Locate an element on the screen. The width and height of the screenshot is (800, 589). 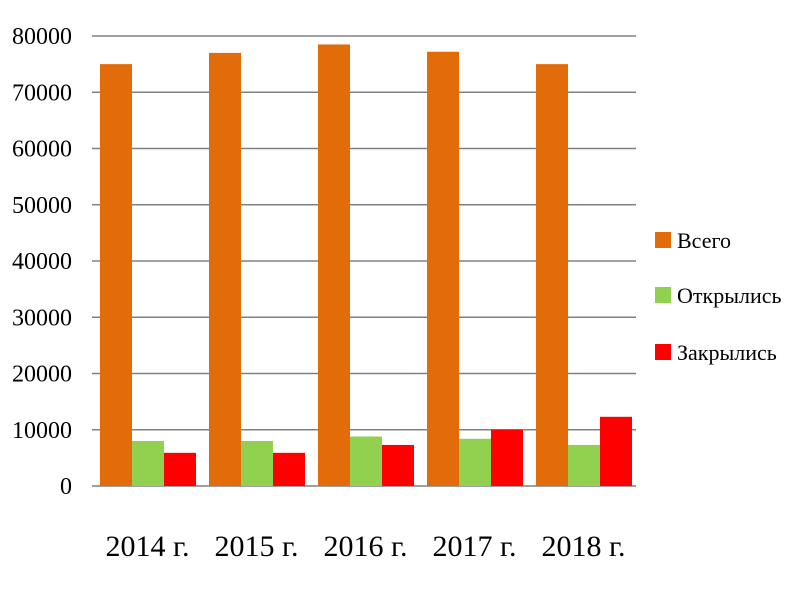
x-tick-label: 2018 г. is located at coordinates (584, 546).